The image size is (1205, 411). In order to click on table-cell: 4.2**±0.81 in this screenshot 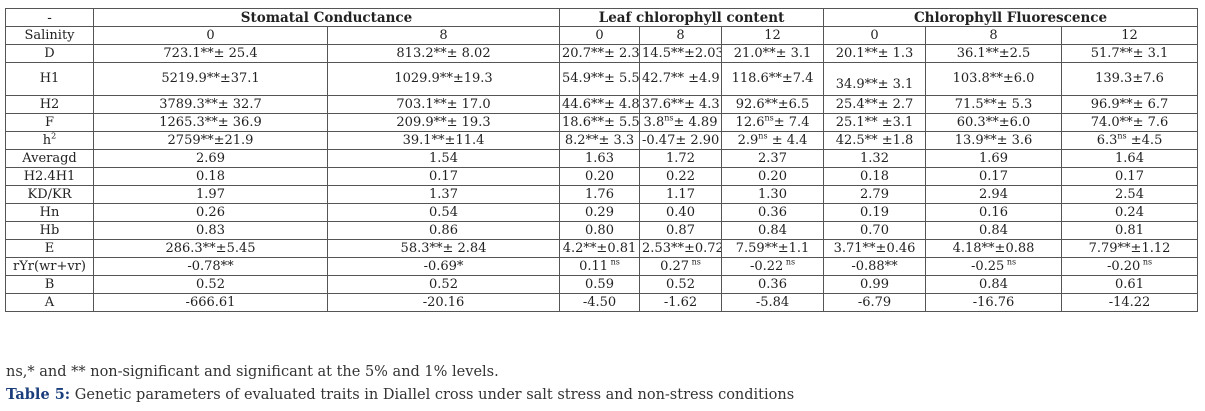, I will do `click(600, 248)`.